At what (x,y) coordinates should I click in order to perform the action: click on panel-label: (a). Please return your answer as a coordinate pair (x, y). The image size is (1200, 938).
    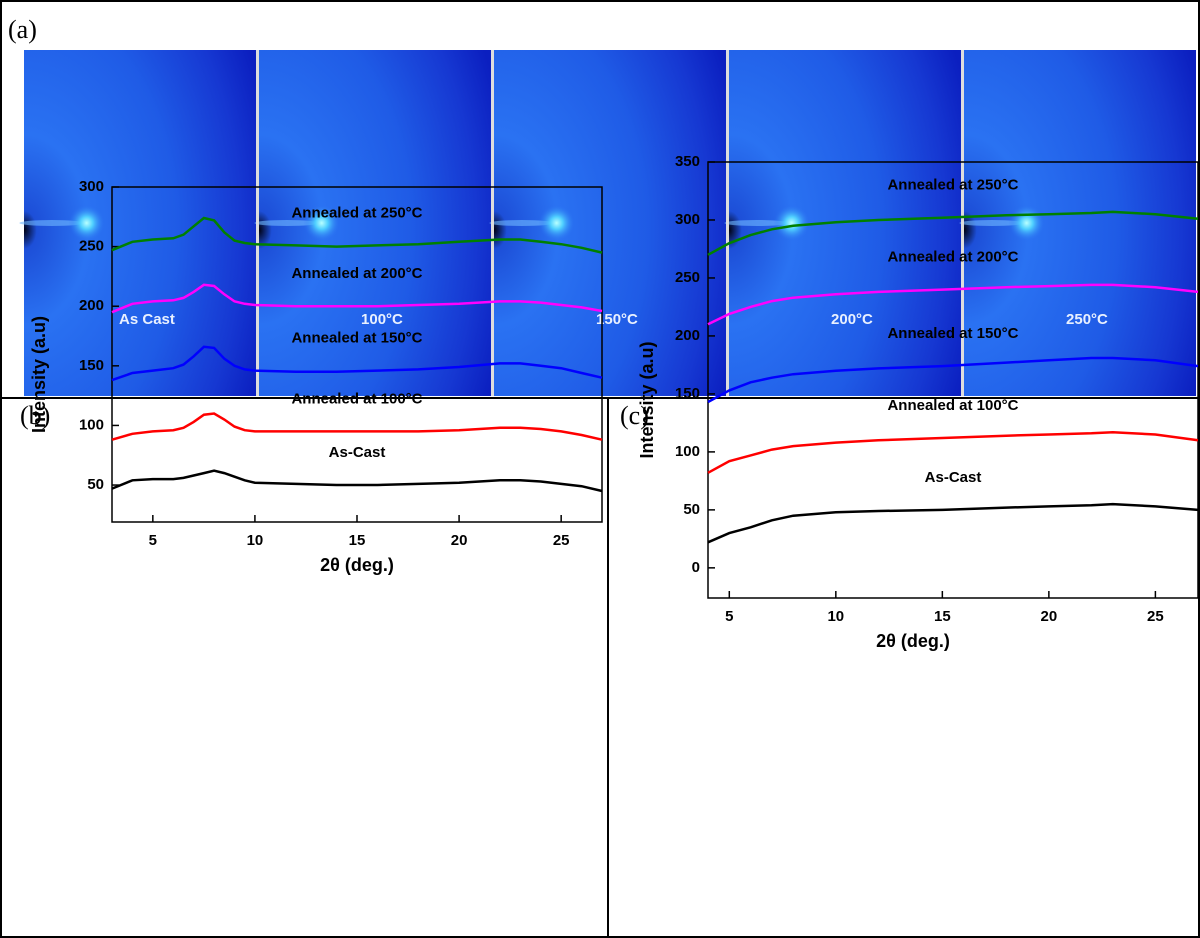
    Looking at the image, I should click on (22, 29).